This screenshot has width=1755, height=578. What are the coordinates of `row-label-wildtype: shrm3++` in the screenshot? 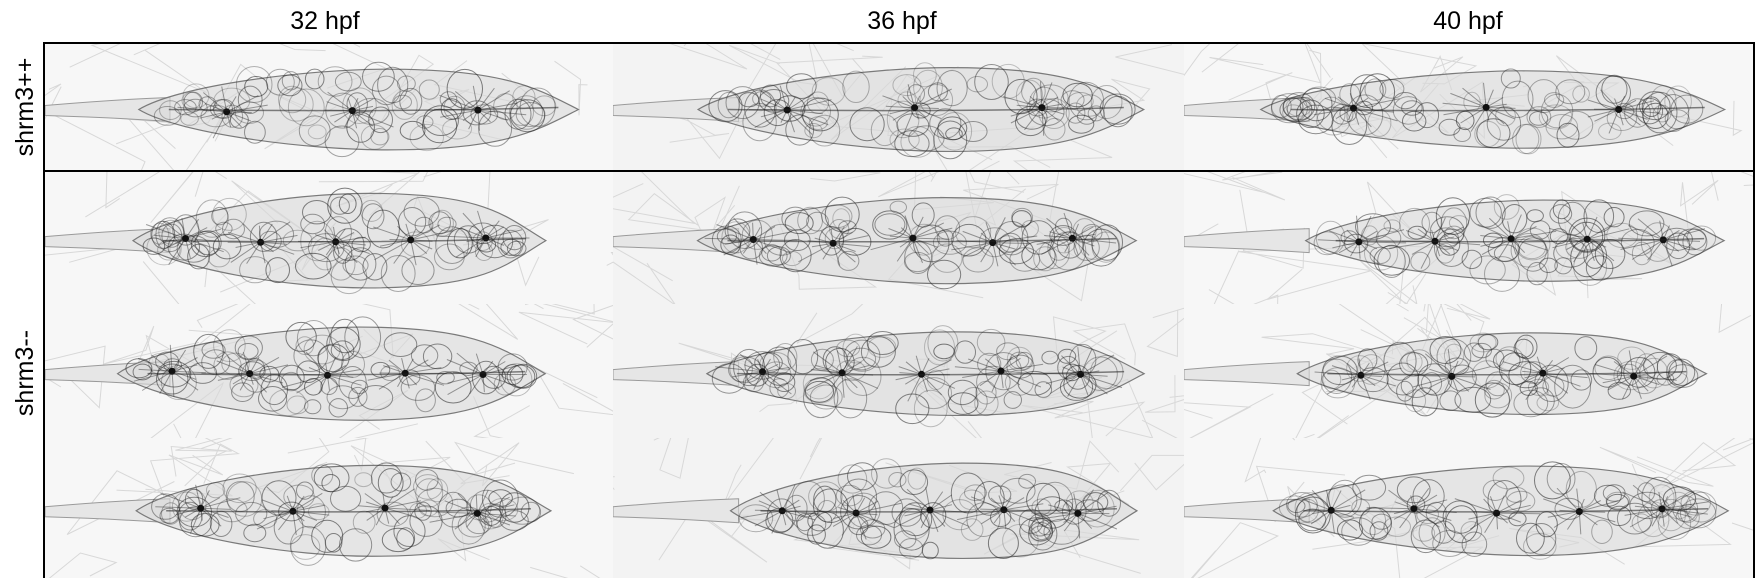 It's located at (25, 107).